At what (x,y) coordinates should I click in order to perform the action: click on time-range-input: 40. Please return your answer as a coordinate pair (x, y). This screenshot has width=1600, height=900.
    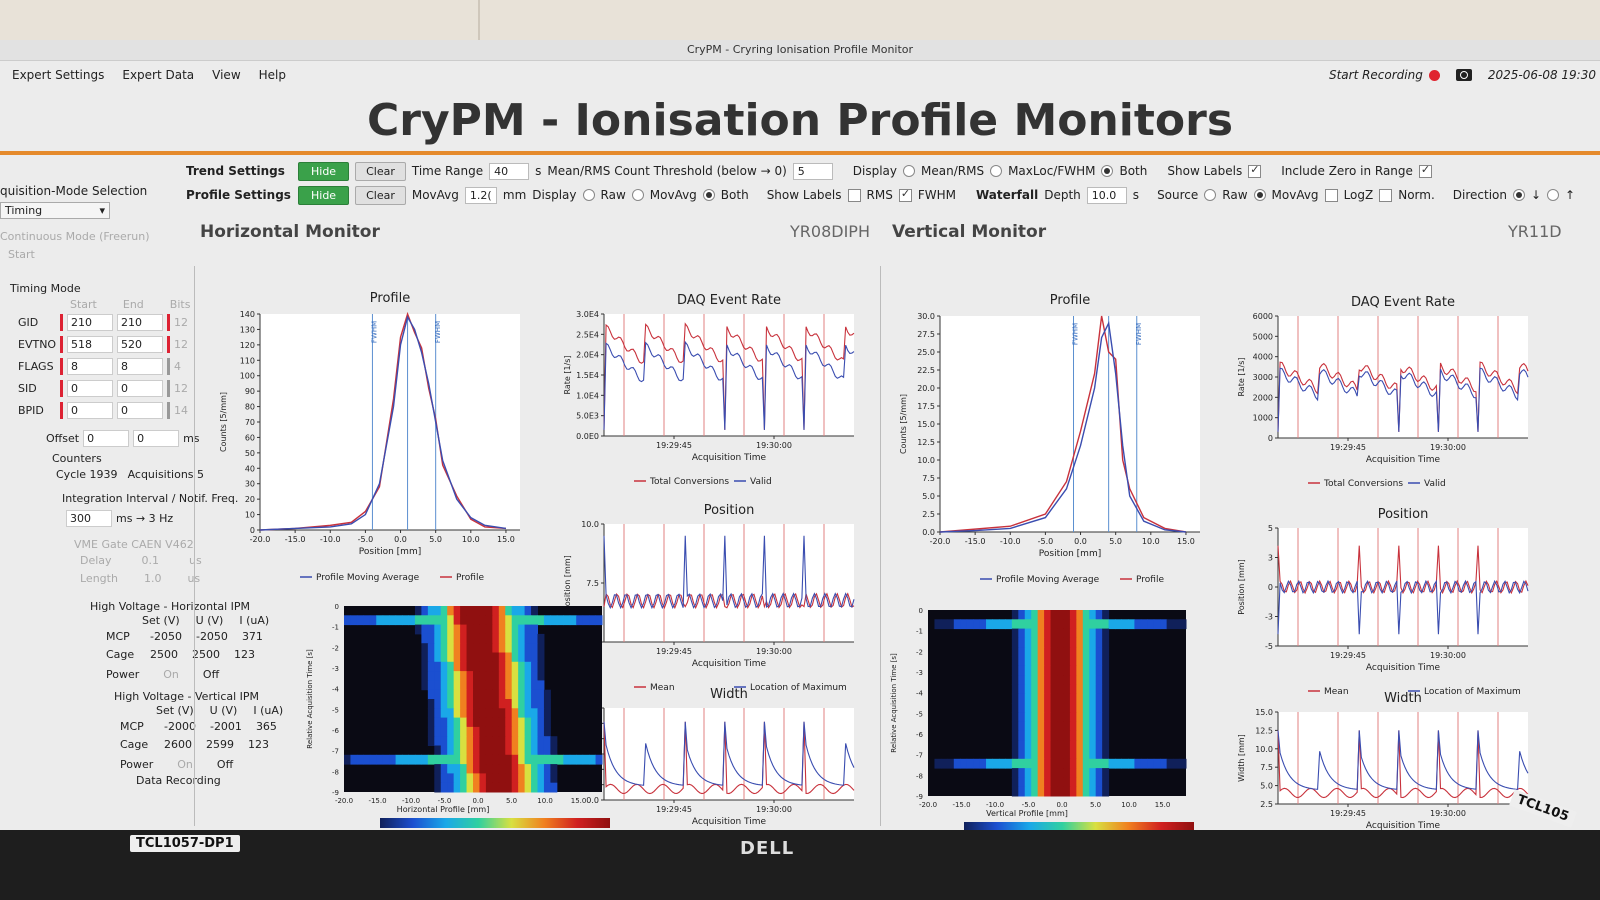
    Looking at the image, I should click on (509, 171).